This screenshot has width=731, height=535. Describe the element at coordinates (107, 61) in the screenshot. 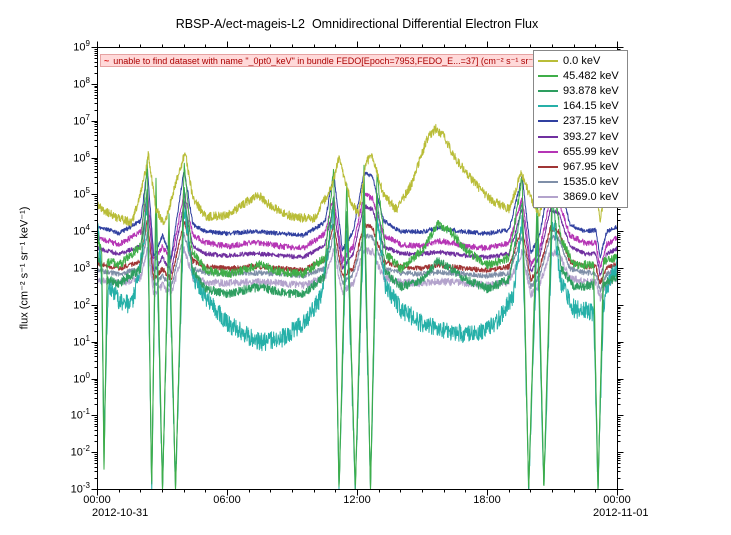

I see `warning-icon: ~` at that location.